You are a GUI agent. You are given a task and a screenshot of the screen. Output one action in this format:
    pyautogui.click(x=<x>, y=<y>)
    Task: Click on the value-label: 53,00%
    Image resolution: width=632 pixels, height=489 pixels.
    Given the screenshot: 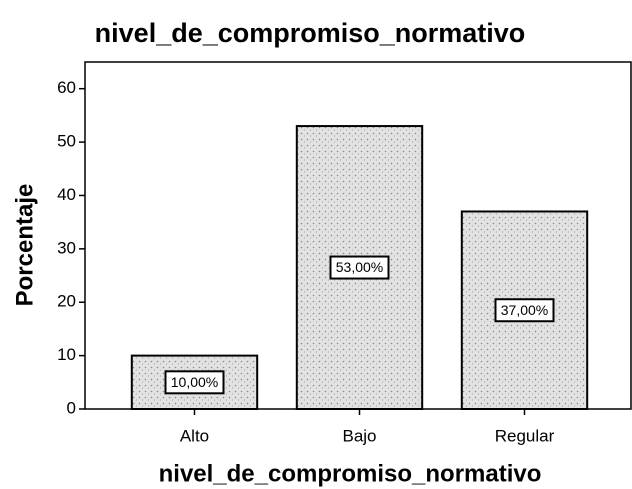 What is the action you would take?
    pyautogui.click(x=359, y=267)
    